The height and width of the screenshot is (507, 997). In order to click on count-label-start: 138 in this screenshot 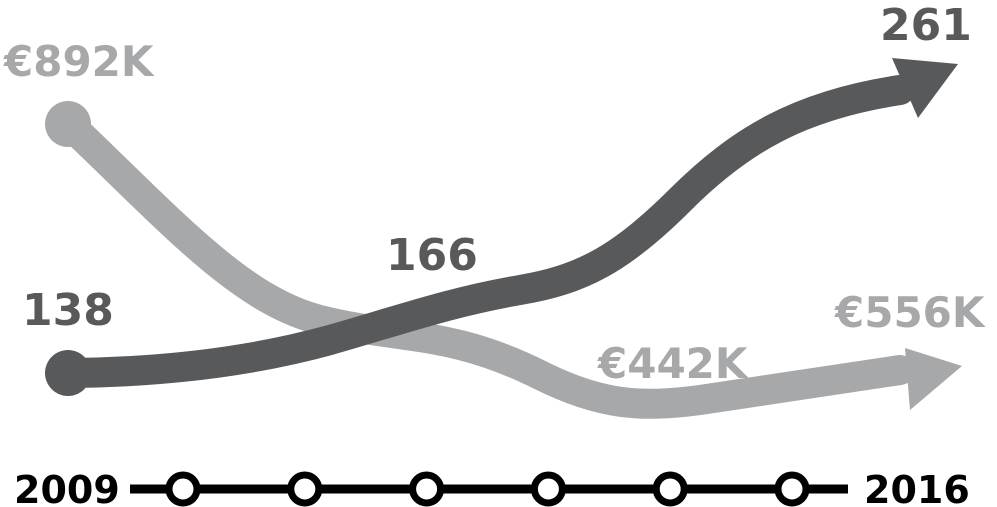, I will do `click(68, 310)`.